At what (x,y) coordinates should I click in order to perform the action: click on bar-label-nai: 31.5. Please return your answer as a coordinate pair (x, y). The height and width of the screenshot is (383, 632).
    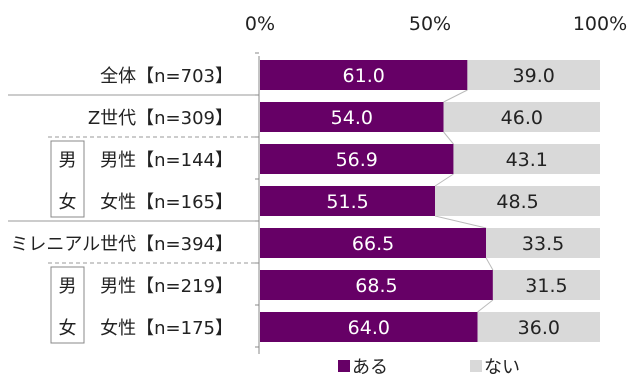
    Looking at the image, I should click on (546, 286).